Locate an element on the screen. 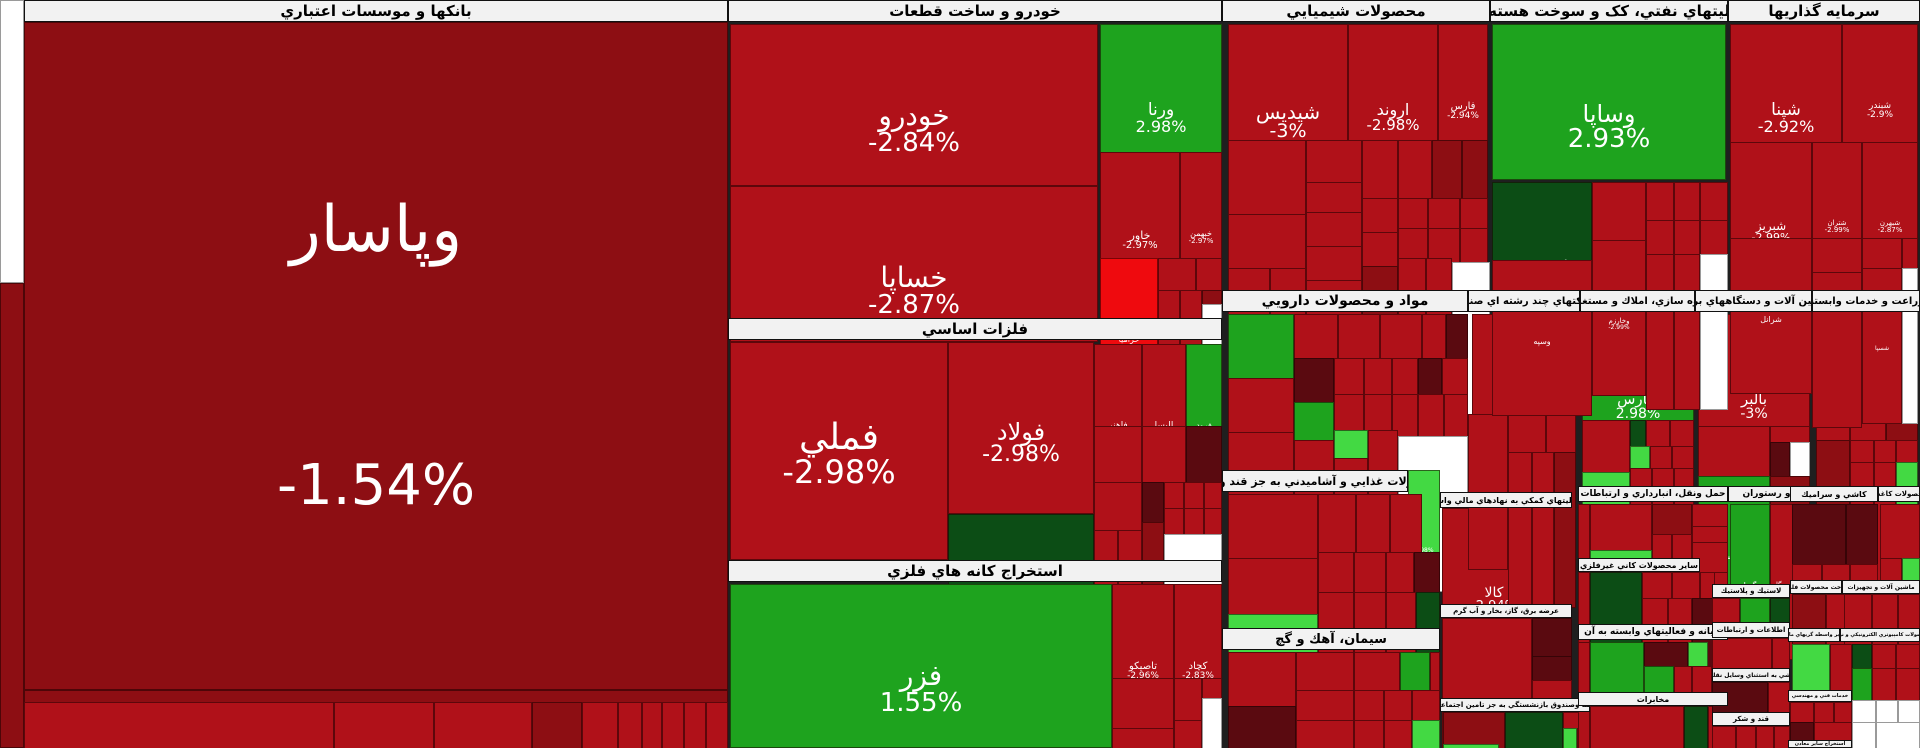  stock-symbol: کچاد is located at coordinates (1198, 666).